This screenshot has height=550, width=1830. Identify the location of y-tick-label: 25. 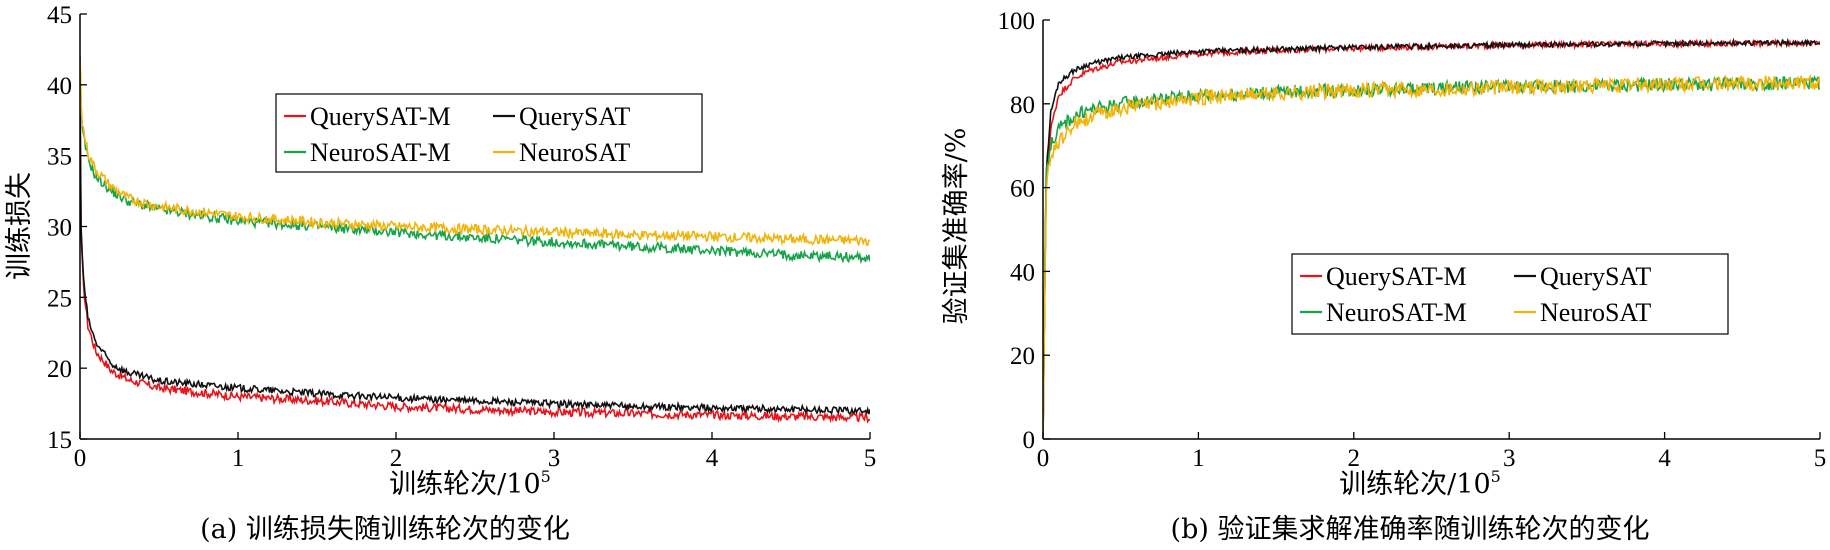
(59, 298).